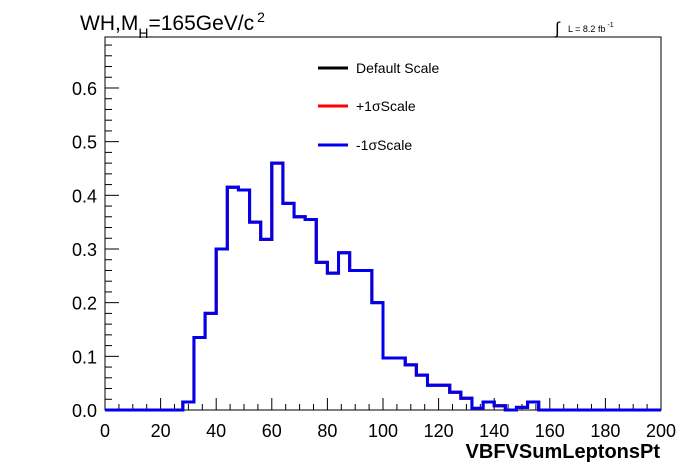 This screenshot has height=472, width=696. What do you see at coordinates (84, 411) in the screenshot?
I see `y-tick-label: 0.0` at bounding box center [84, 411].